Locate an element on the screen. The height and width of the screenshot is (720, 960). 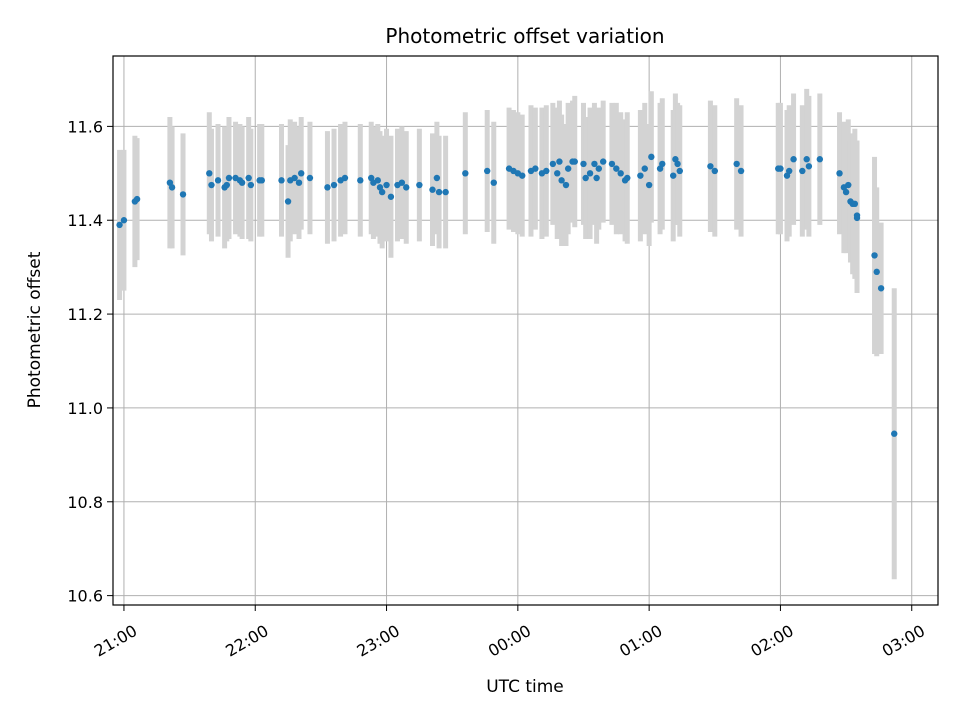
x-axis-ticks: 21:00 22:00 23:00 00:00 01:00 02:00 03:00 is located at coordinates (509, 633).